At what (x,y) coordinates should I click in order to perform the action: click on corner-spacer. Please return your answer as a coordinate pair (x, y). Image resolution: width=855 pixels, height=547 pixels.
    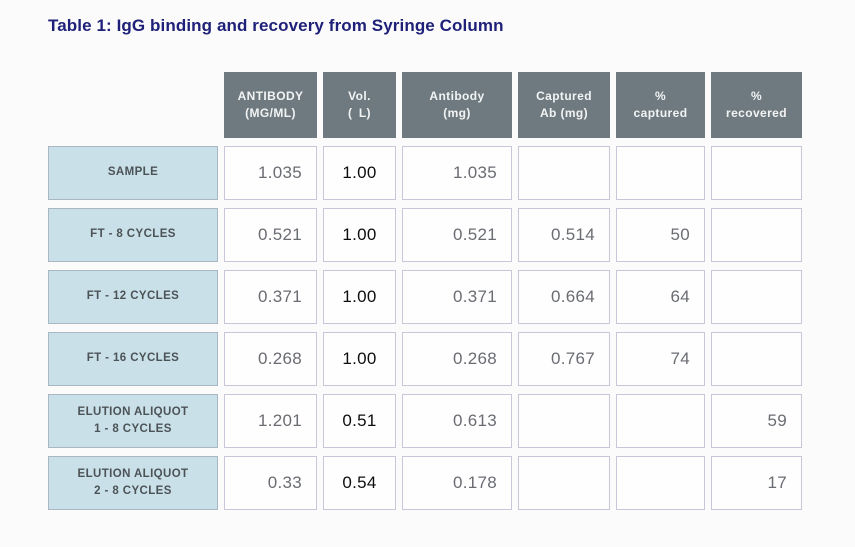
    Looking at the image, I should click on (133, 105).